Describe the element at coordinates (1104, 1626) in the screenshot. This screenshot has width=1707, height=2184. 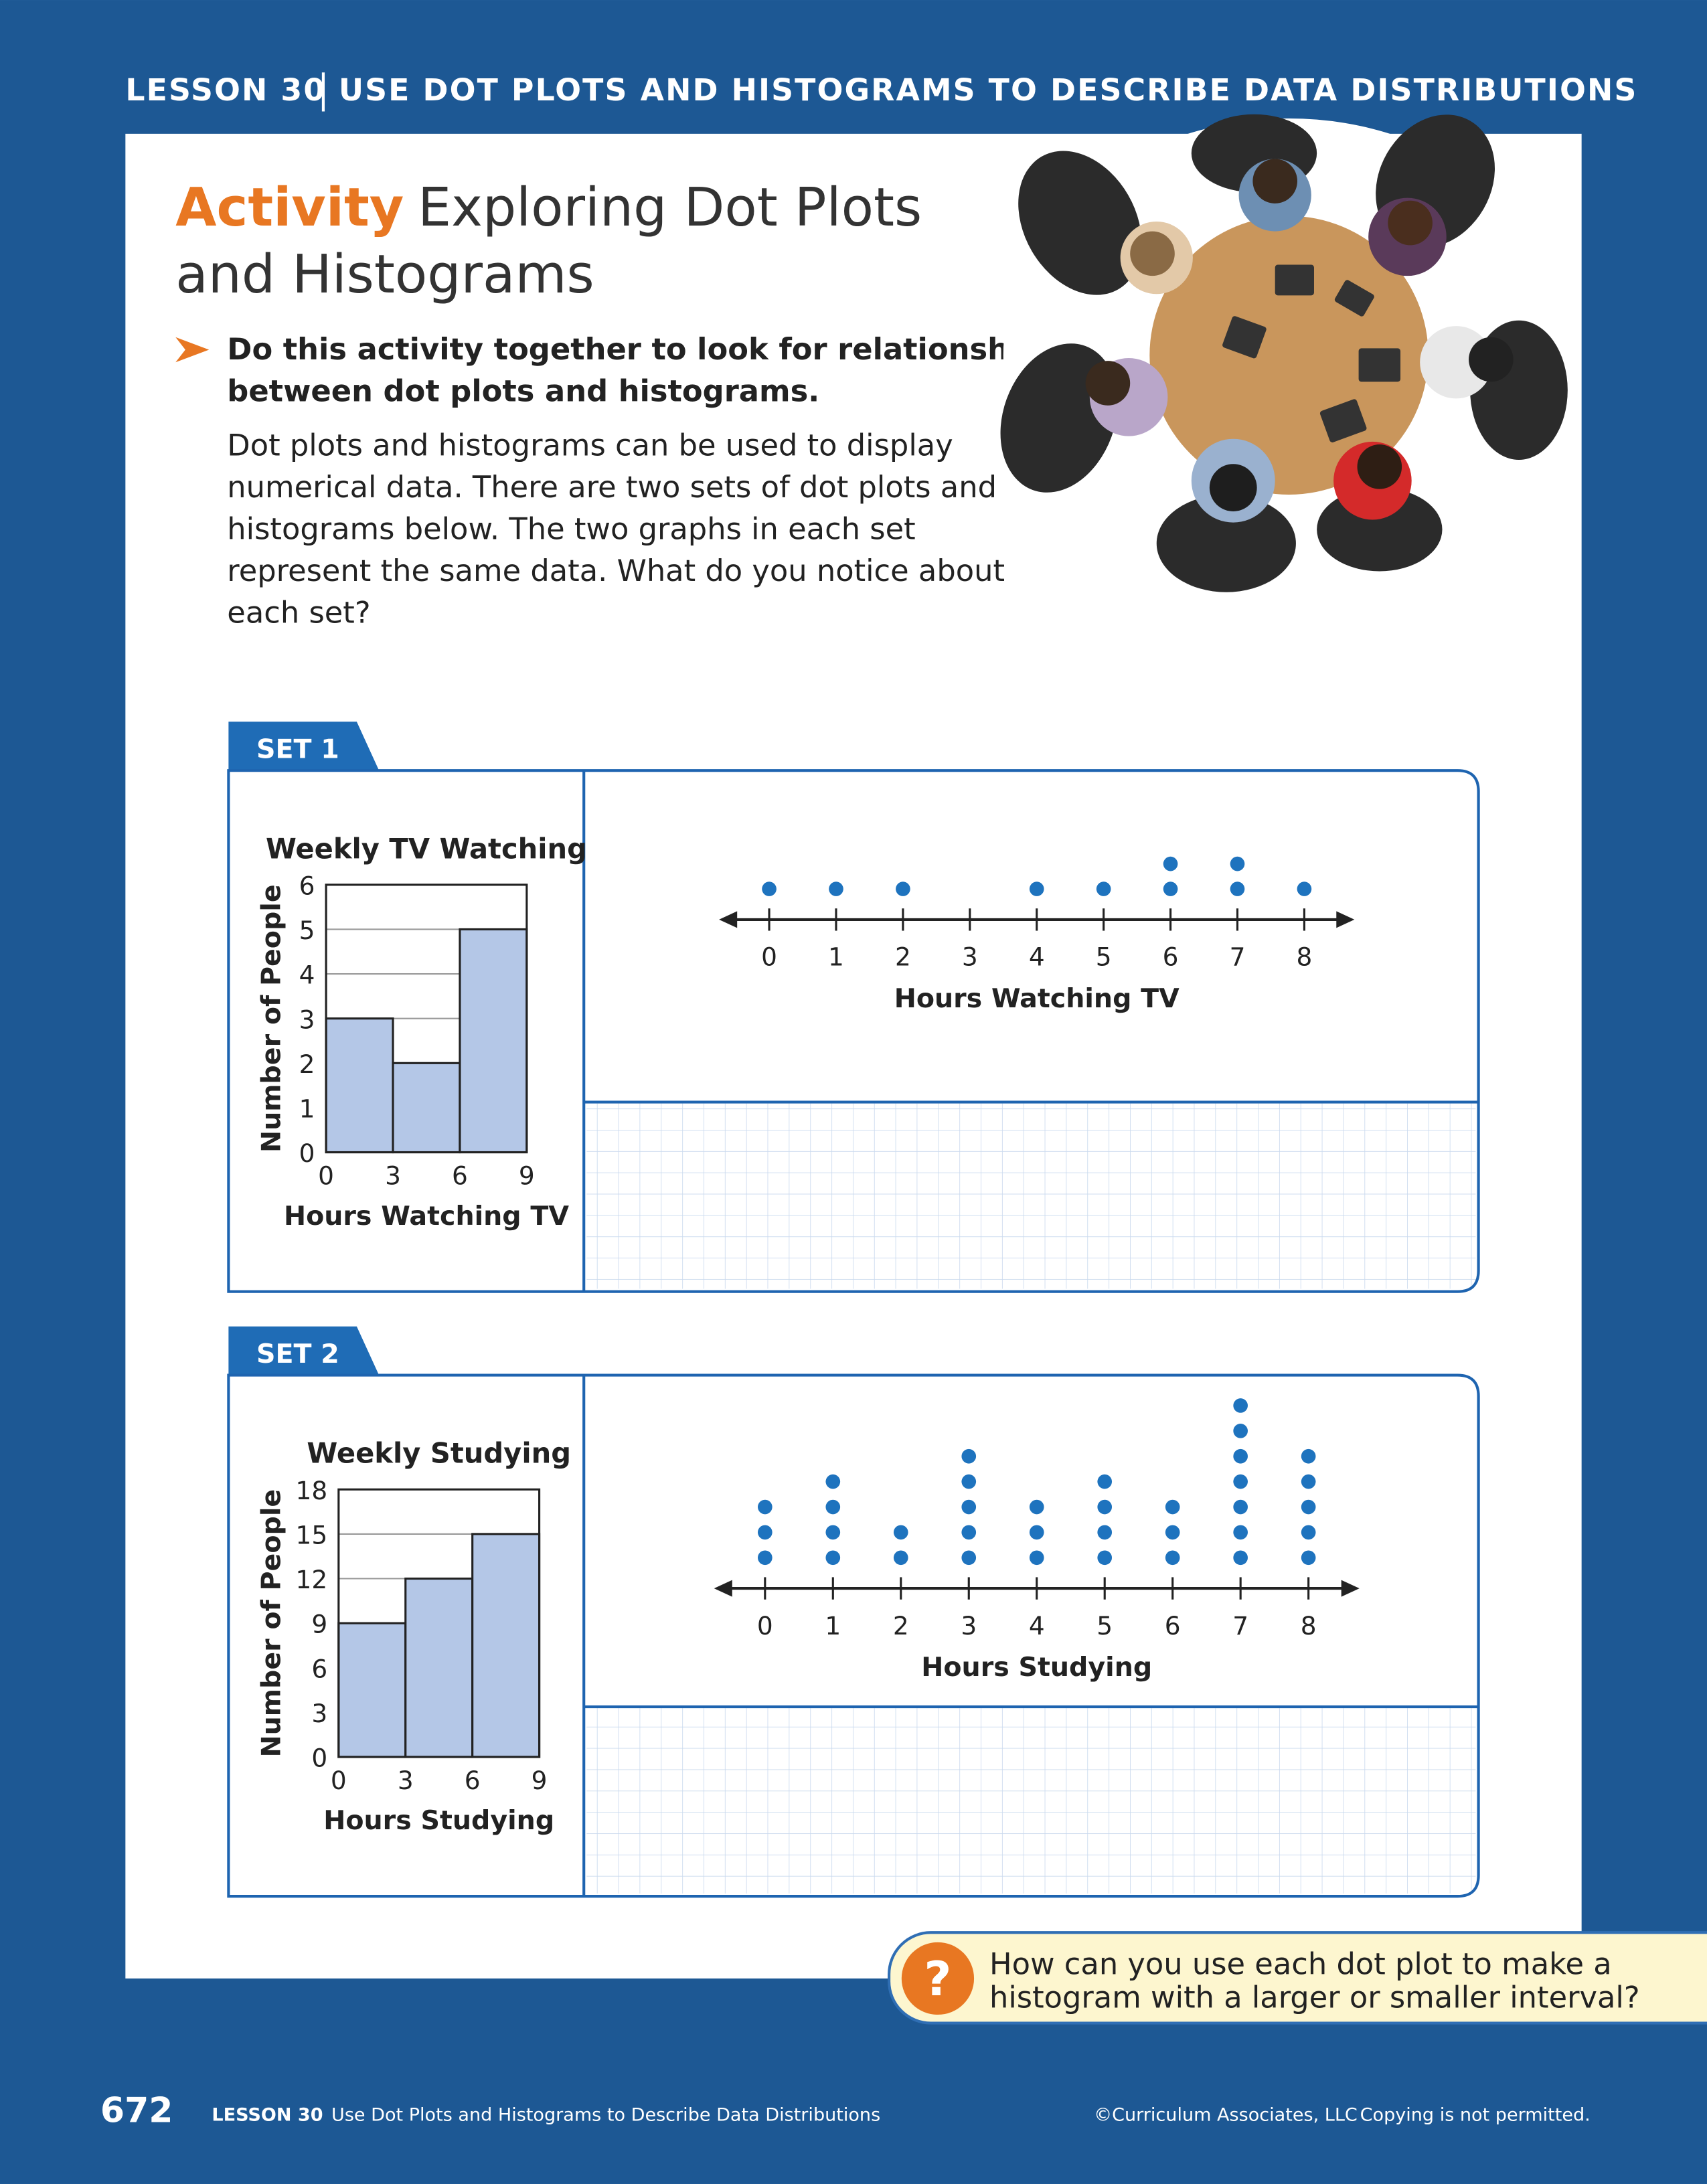
I see `x-tick-label: 5` at that location.